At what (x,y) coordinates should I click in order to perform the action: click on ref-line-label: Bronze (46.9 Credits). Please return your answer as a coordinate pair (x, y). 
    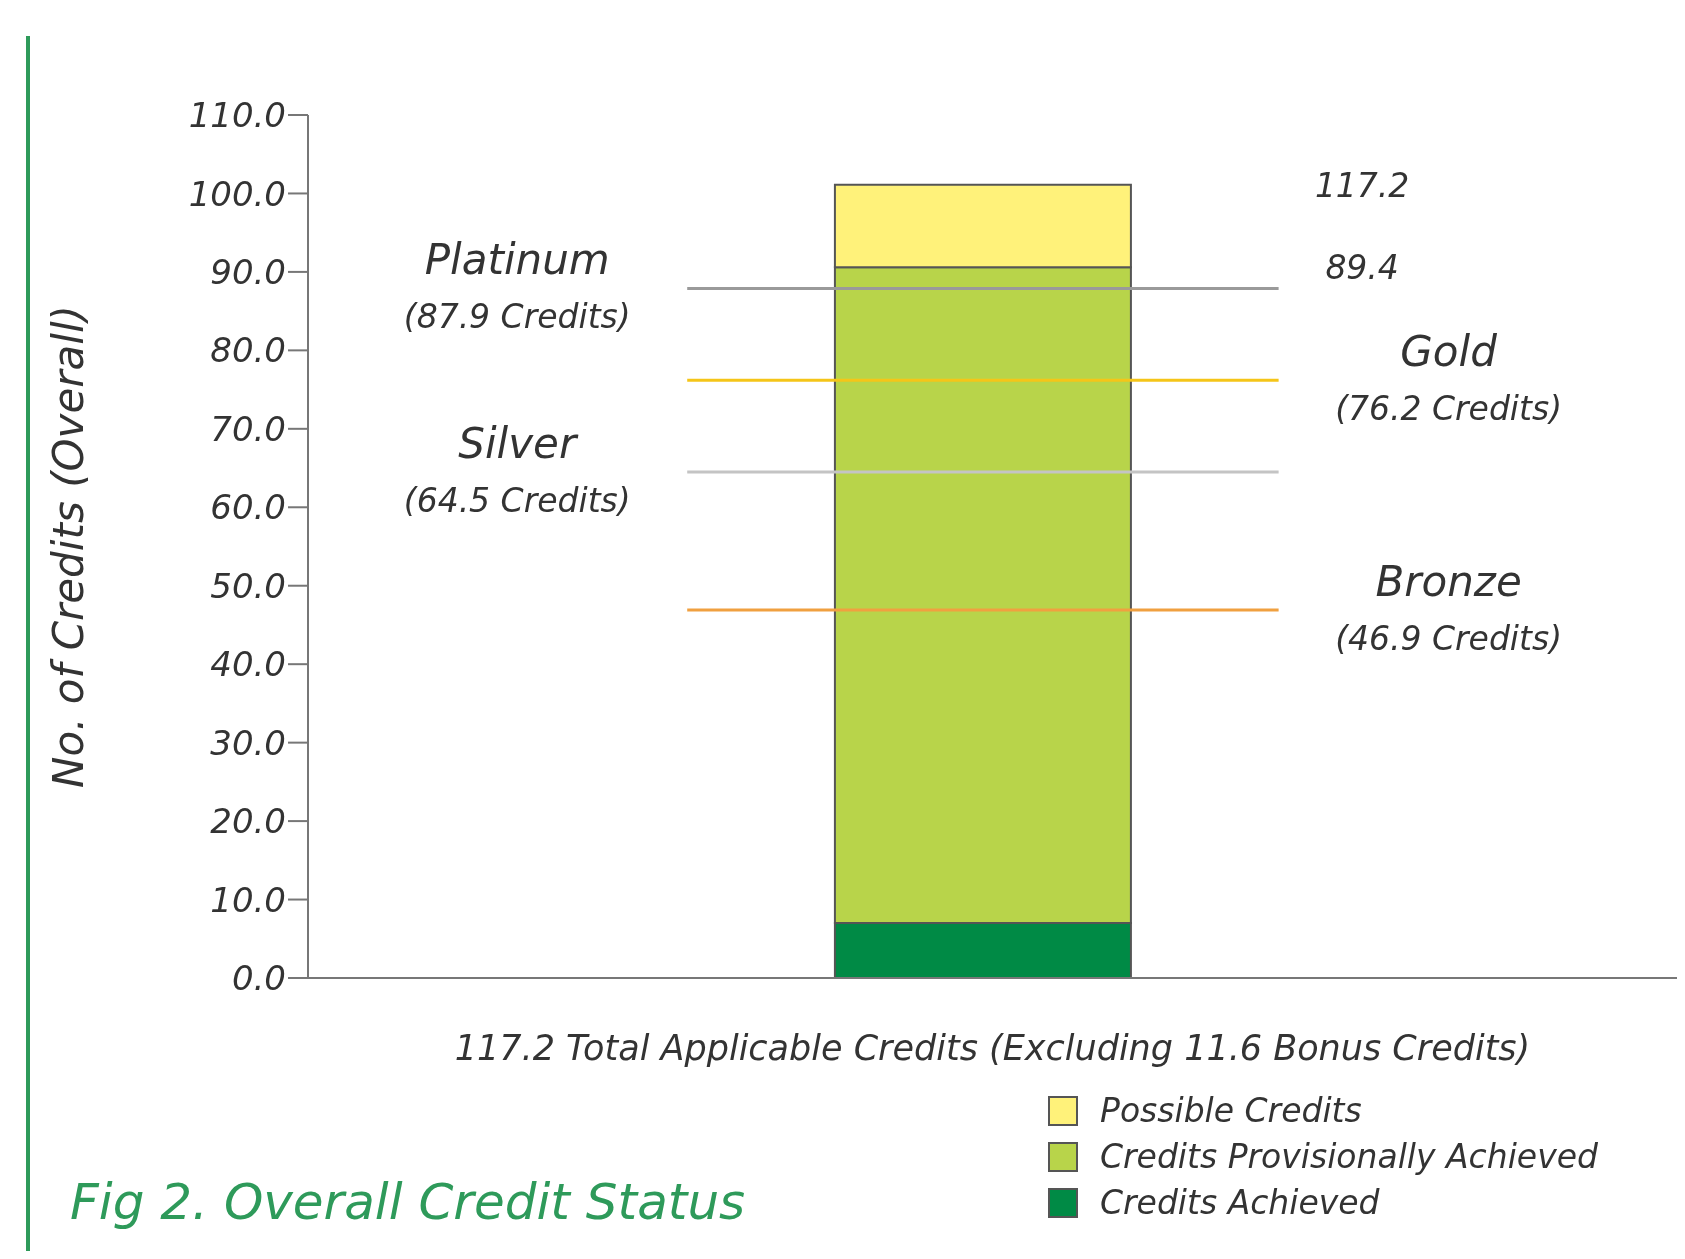
    Looking at the image, I should click on (1449, 608).